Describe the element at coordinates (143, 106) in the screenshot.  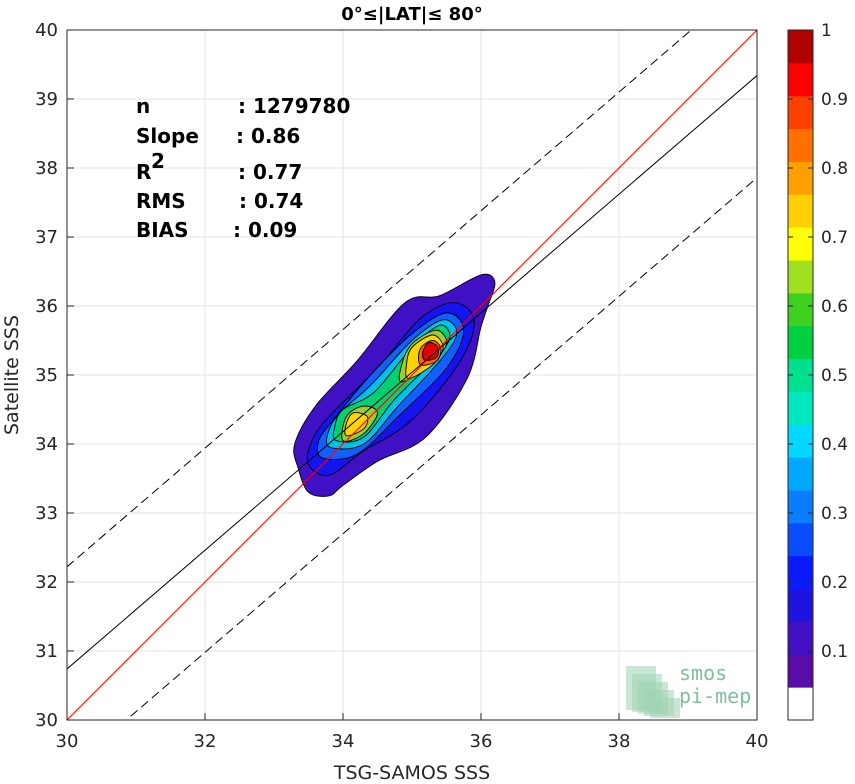
I see `stat-label: n` at that location.